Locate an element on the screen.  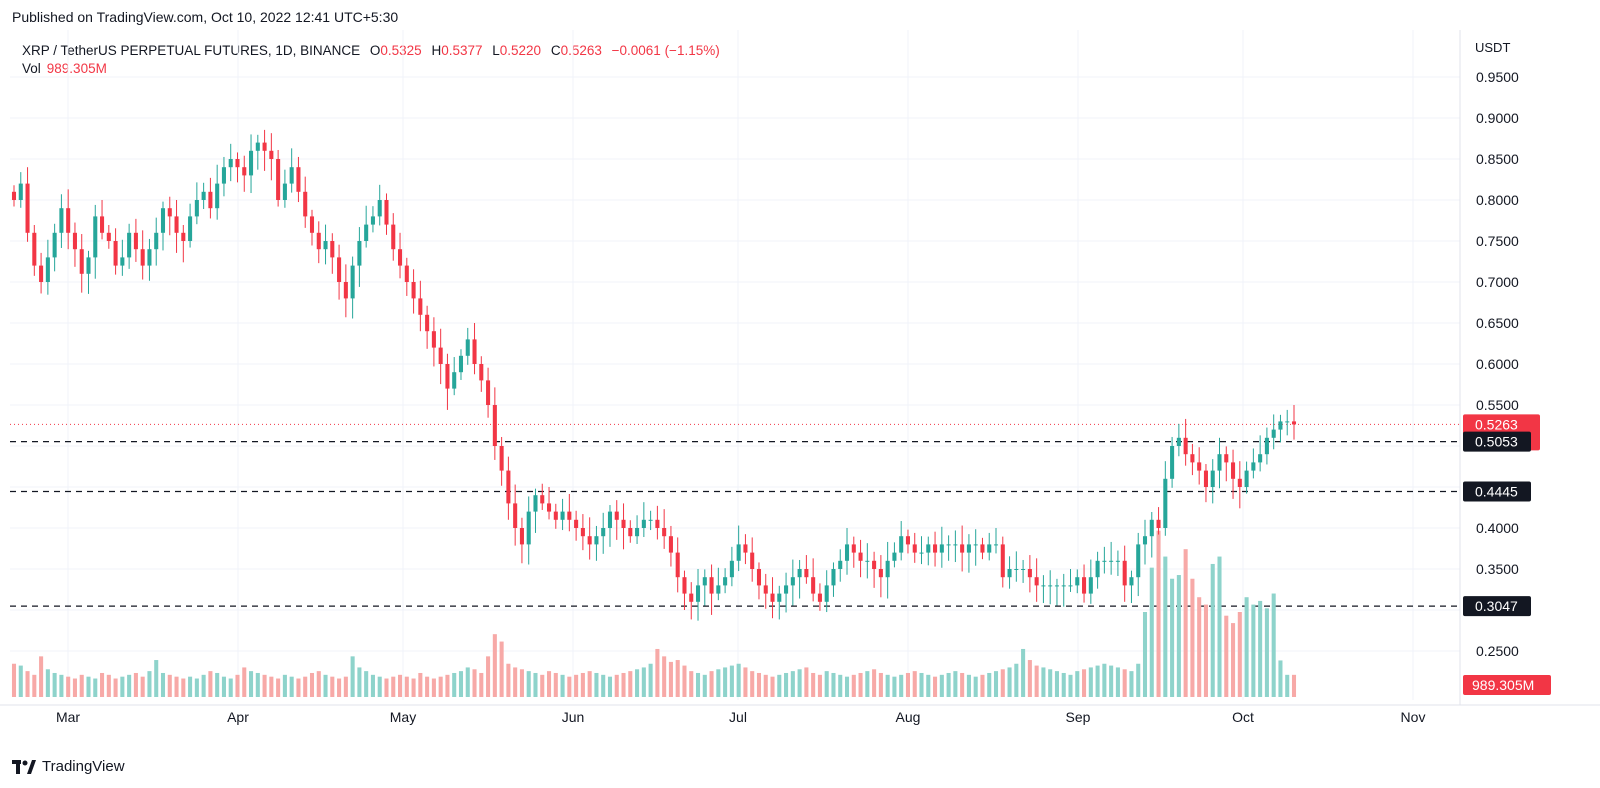
x-tick-label: Jun is located at coordinates (573, 717).